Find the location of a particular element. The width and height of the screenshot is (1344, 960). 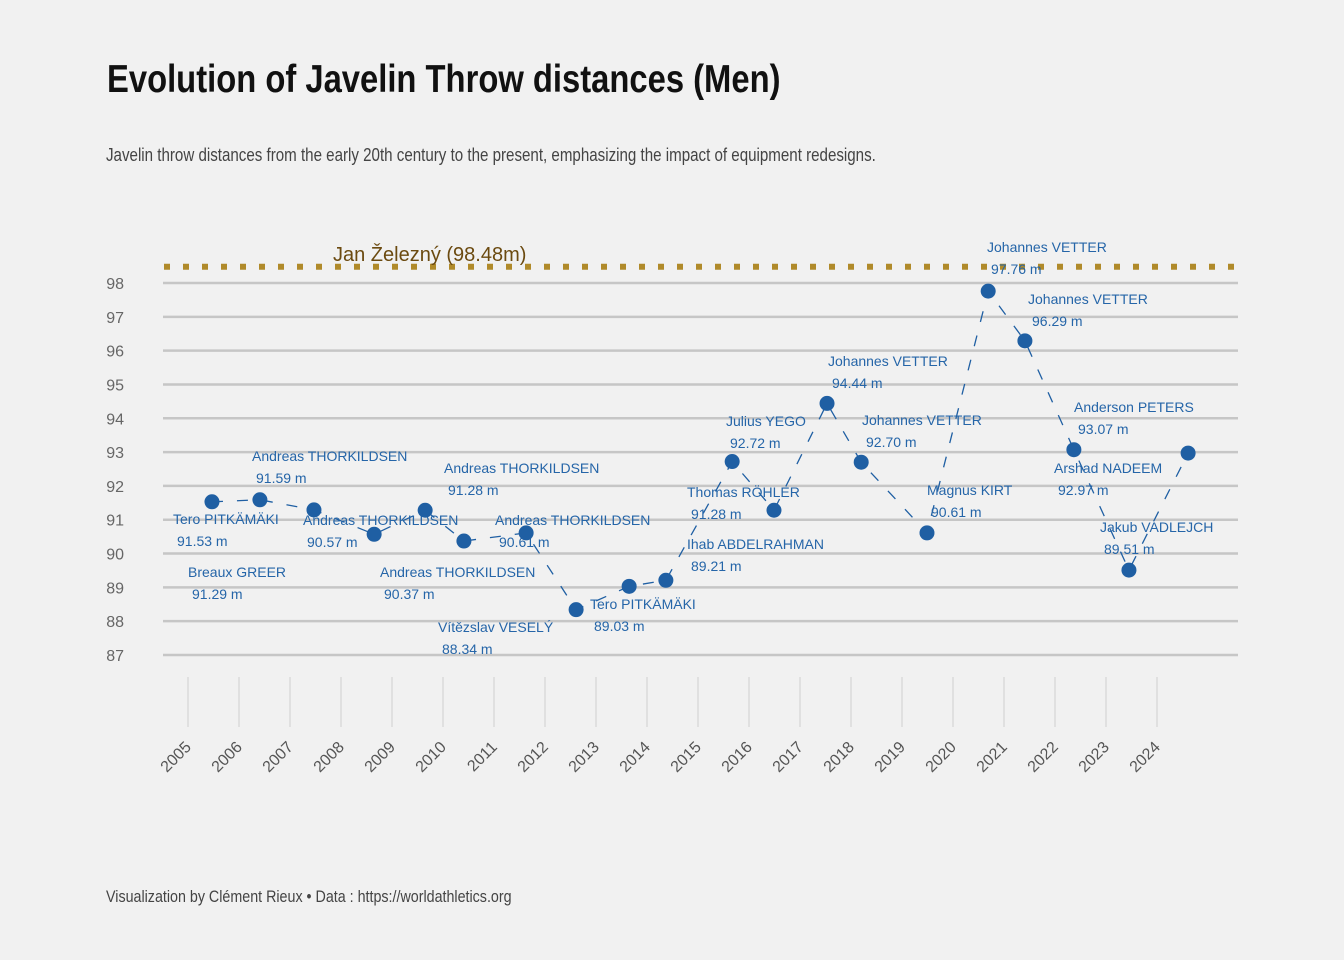

x-tick-label: 2013 is located at coordinates (584, 757).